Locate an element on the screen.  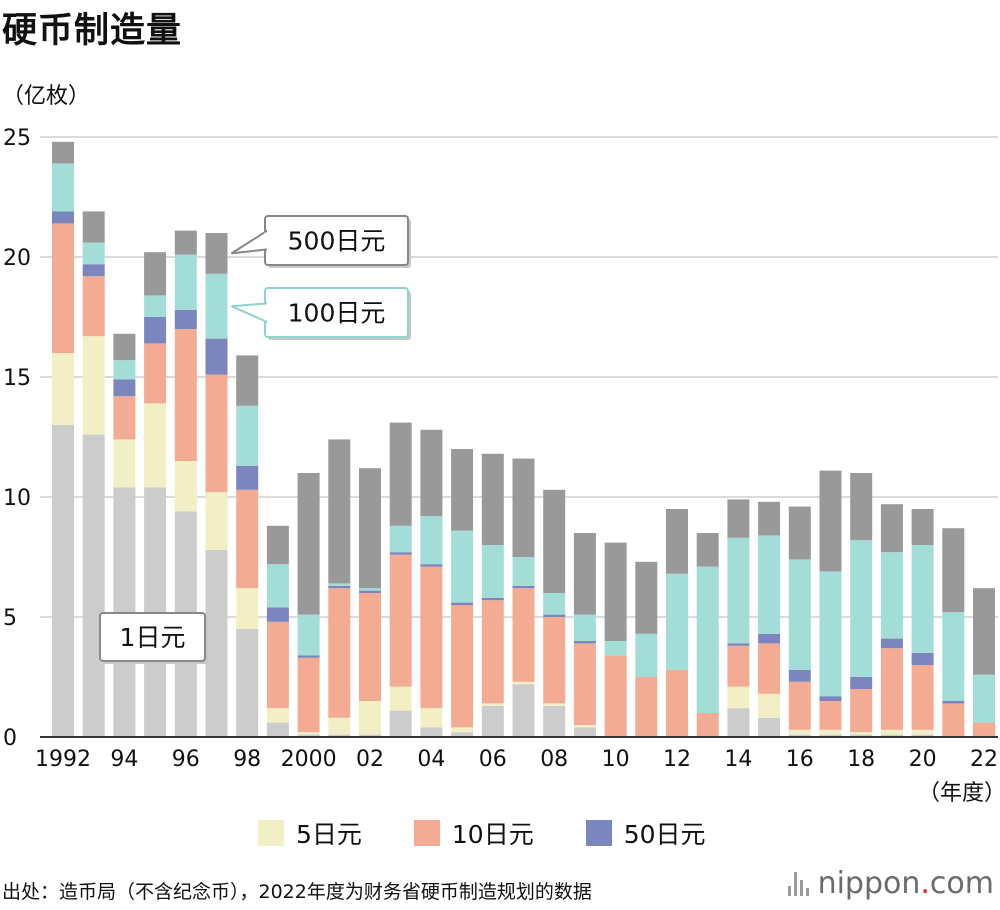
bar-segment-1992-50日元 is located at coordinates (63, 217).